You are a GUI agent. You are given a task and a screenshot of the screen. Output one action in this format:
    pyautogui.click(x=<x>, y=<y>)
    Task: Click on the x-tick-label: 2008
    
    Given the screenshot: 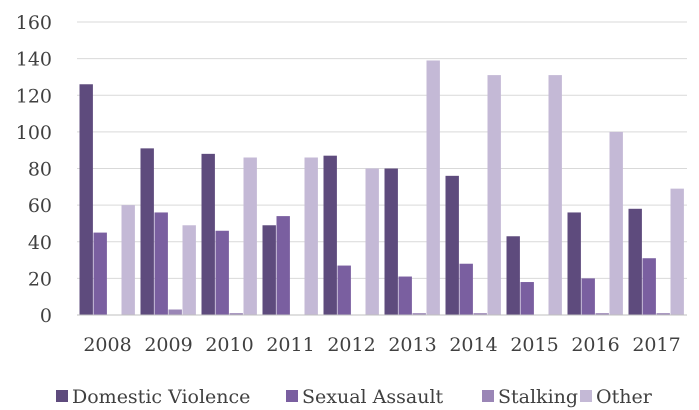 What is the action you would take?
    pyautogui.click(x=107, y=345)
    